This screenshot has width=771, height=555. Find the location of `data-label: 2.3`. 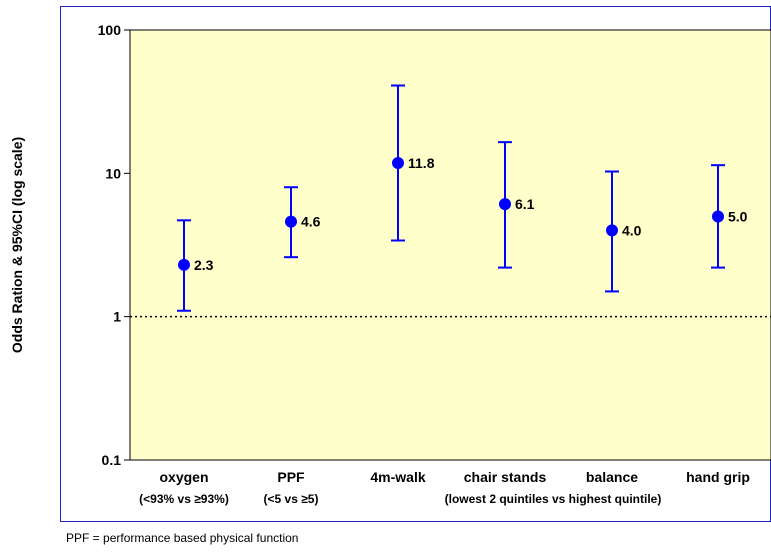

data-label: 2.3 is located at coordinates (204, 265).